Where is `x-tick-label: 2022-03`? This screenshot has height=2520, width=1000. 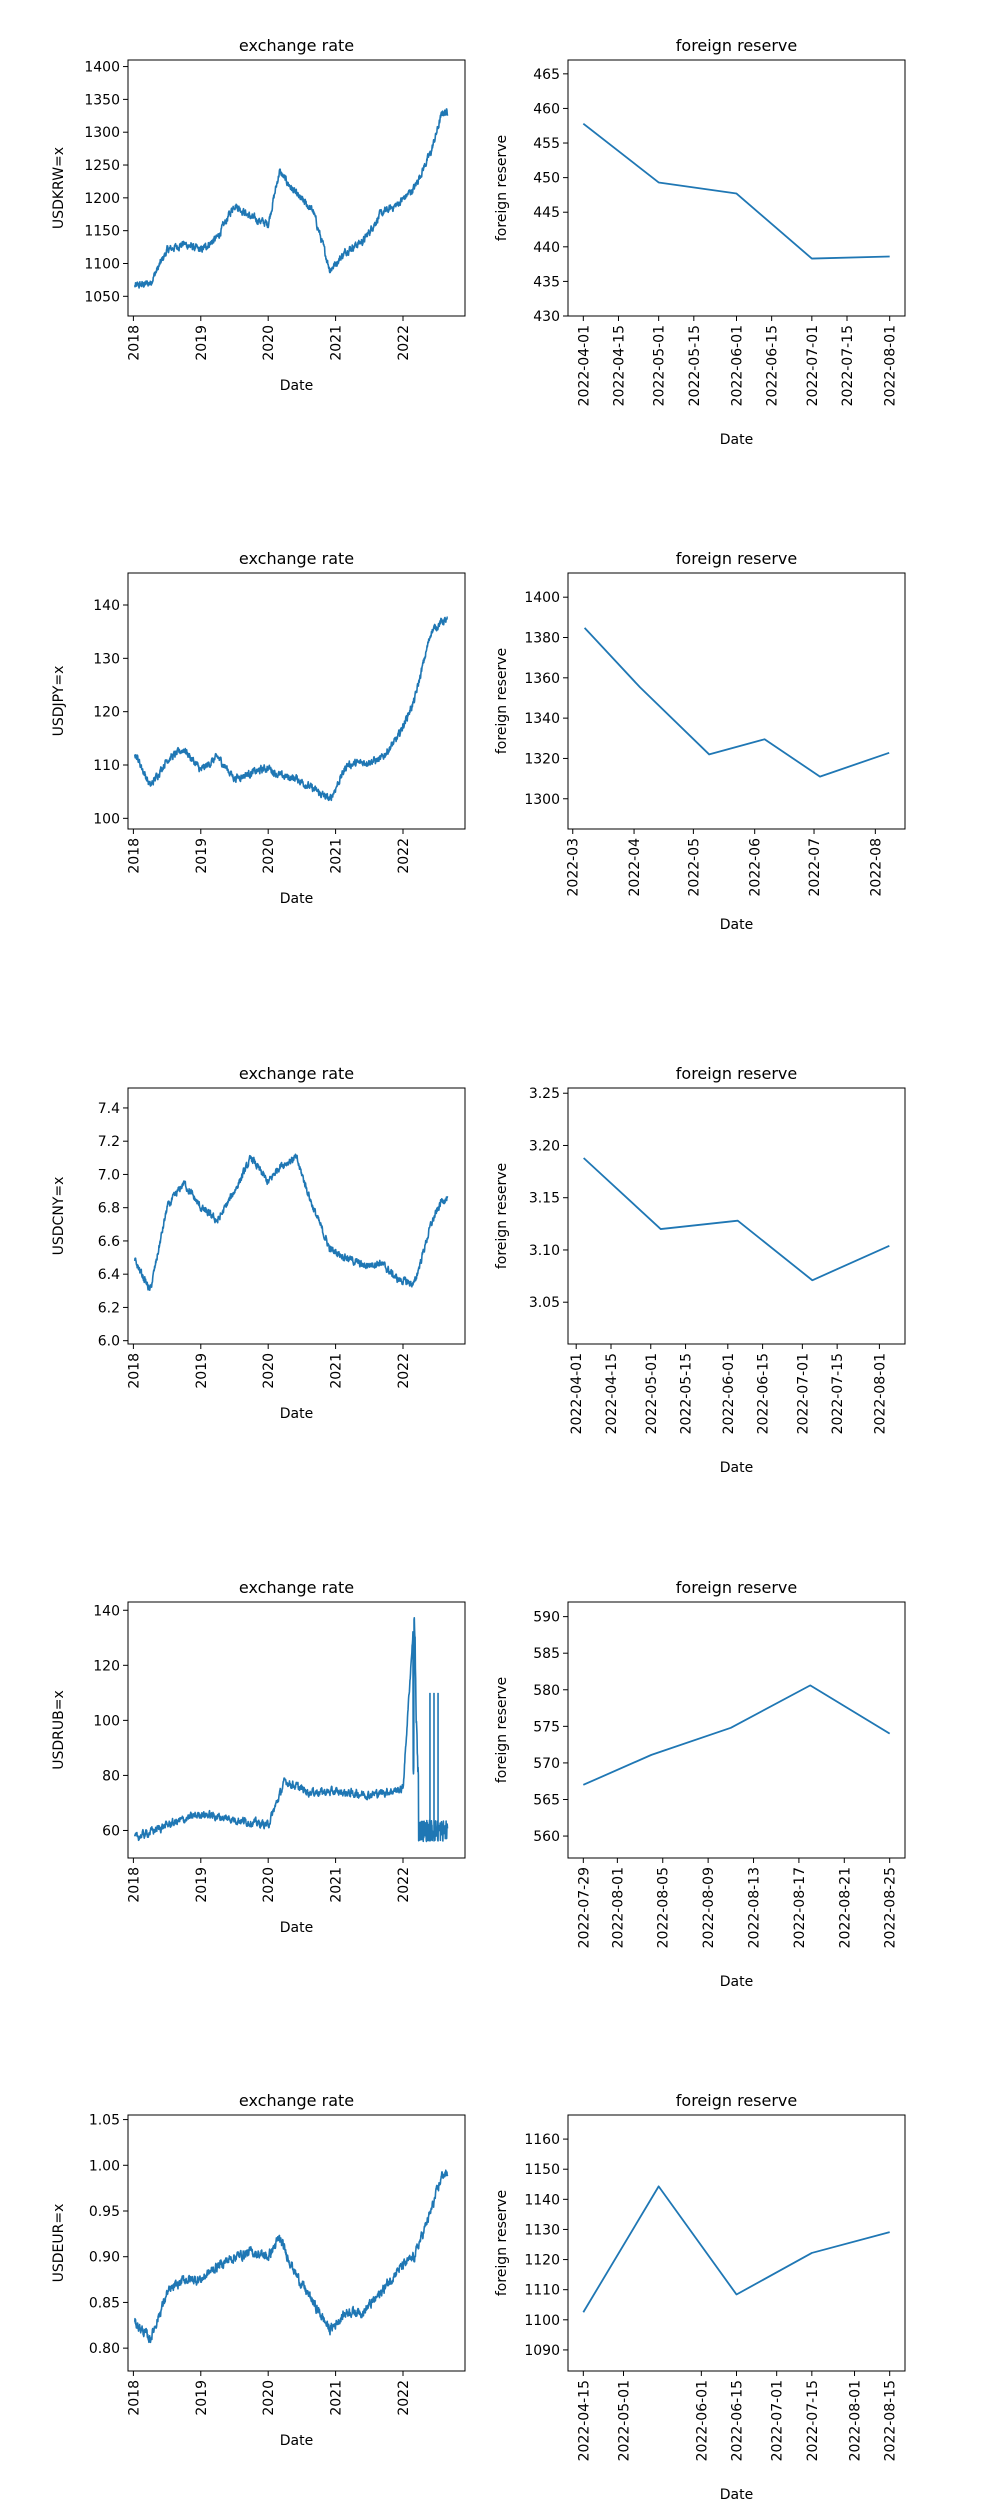
x-tick-label: 2022-03 is located at coordinates (574, 867).